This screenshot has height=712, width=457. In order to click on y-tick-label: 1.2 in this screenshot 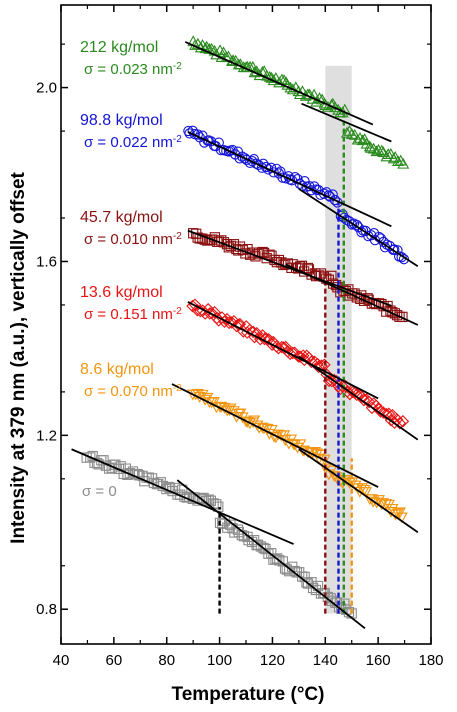, I will do `click(46, 435)`.